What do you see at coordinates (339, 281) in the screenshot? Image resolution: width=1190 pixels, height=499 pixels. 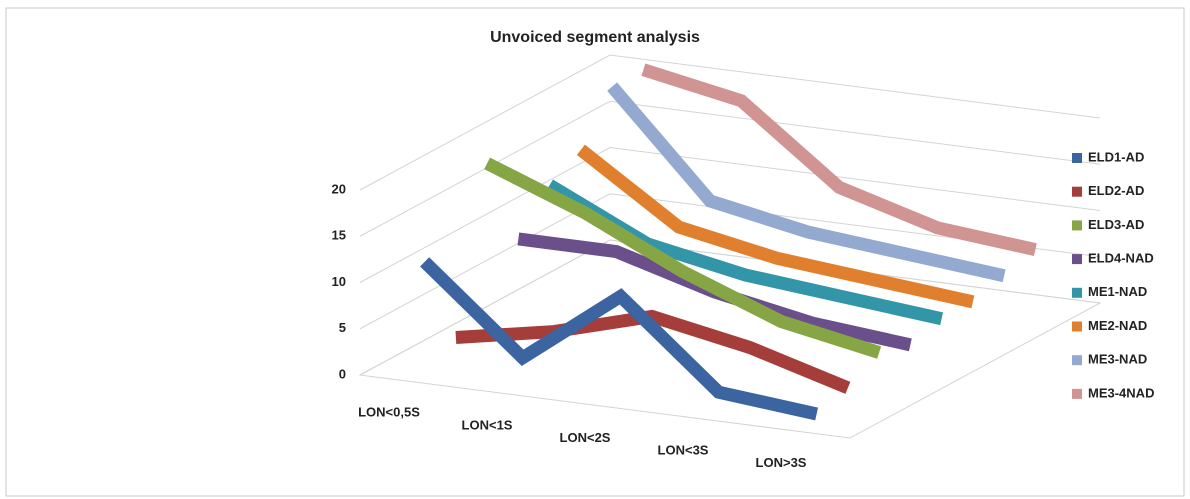 I see `y-tick-label: 10` at bounding box center [339, 281].